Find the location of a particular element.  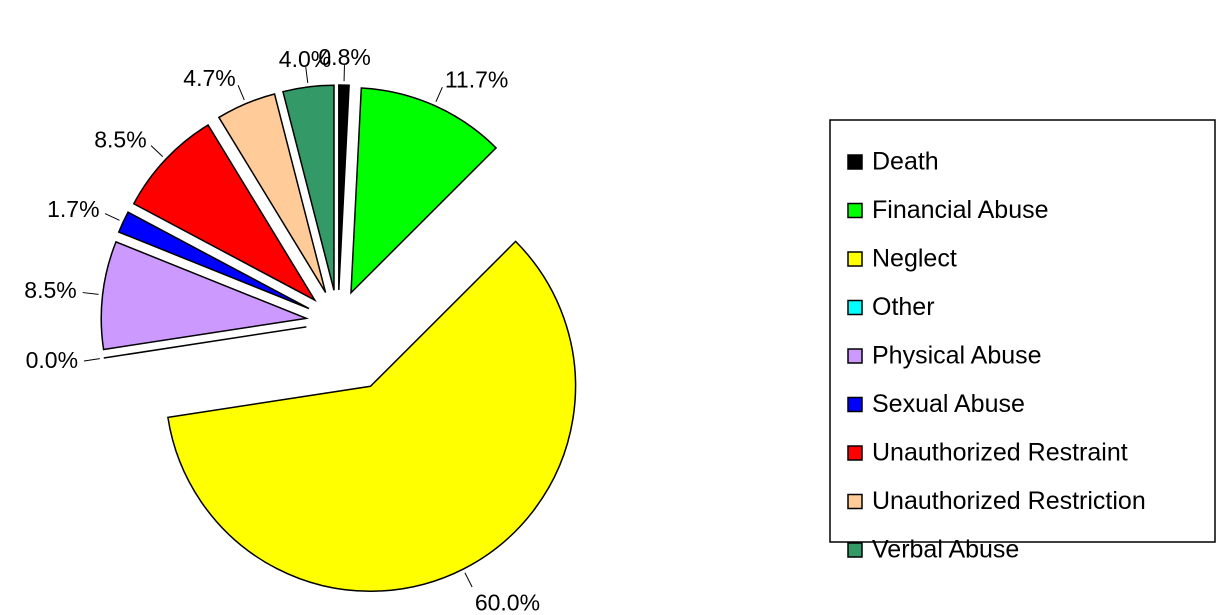

data-label: 4.7% is located at coordinates (209, 78).